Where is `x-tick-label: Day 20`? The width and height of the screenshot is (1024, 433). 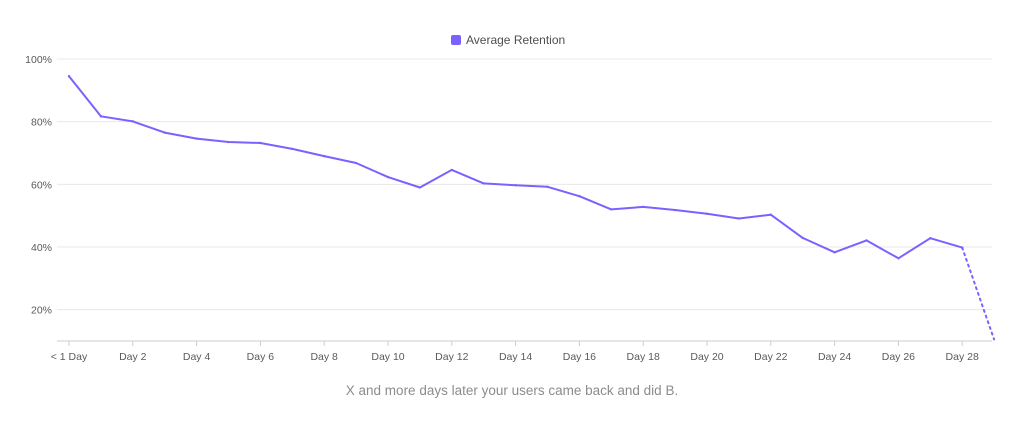
x-tick-label: Day 20 is located at coordinates (706, 357).